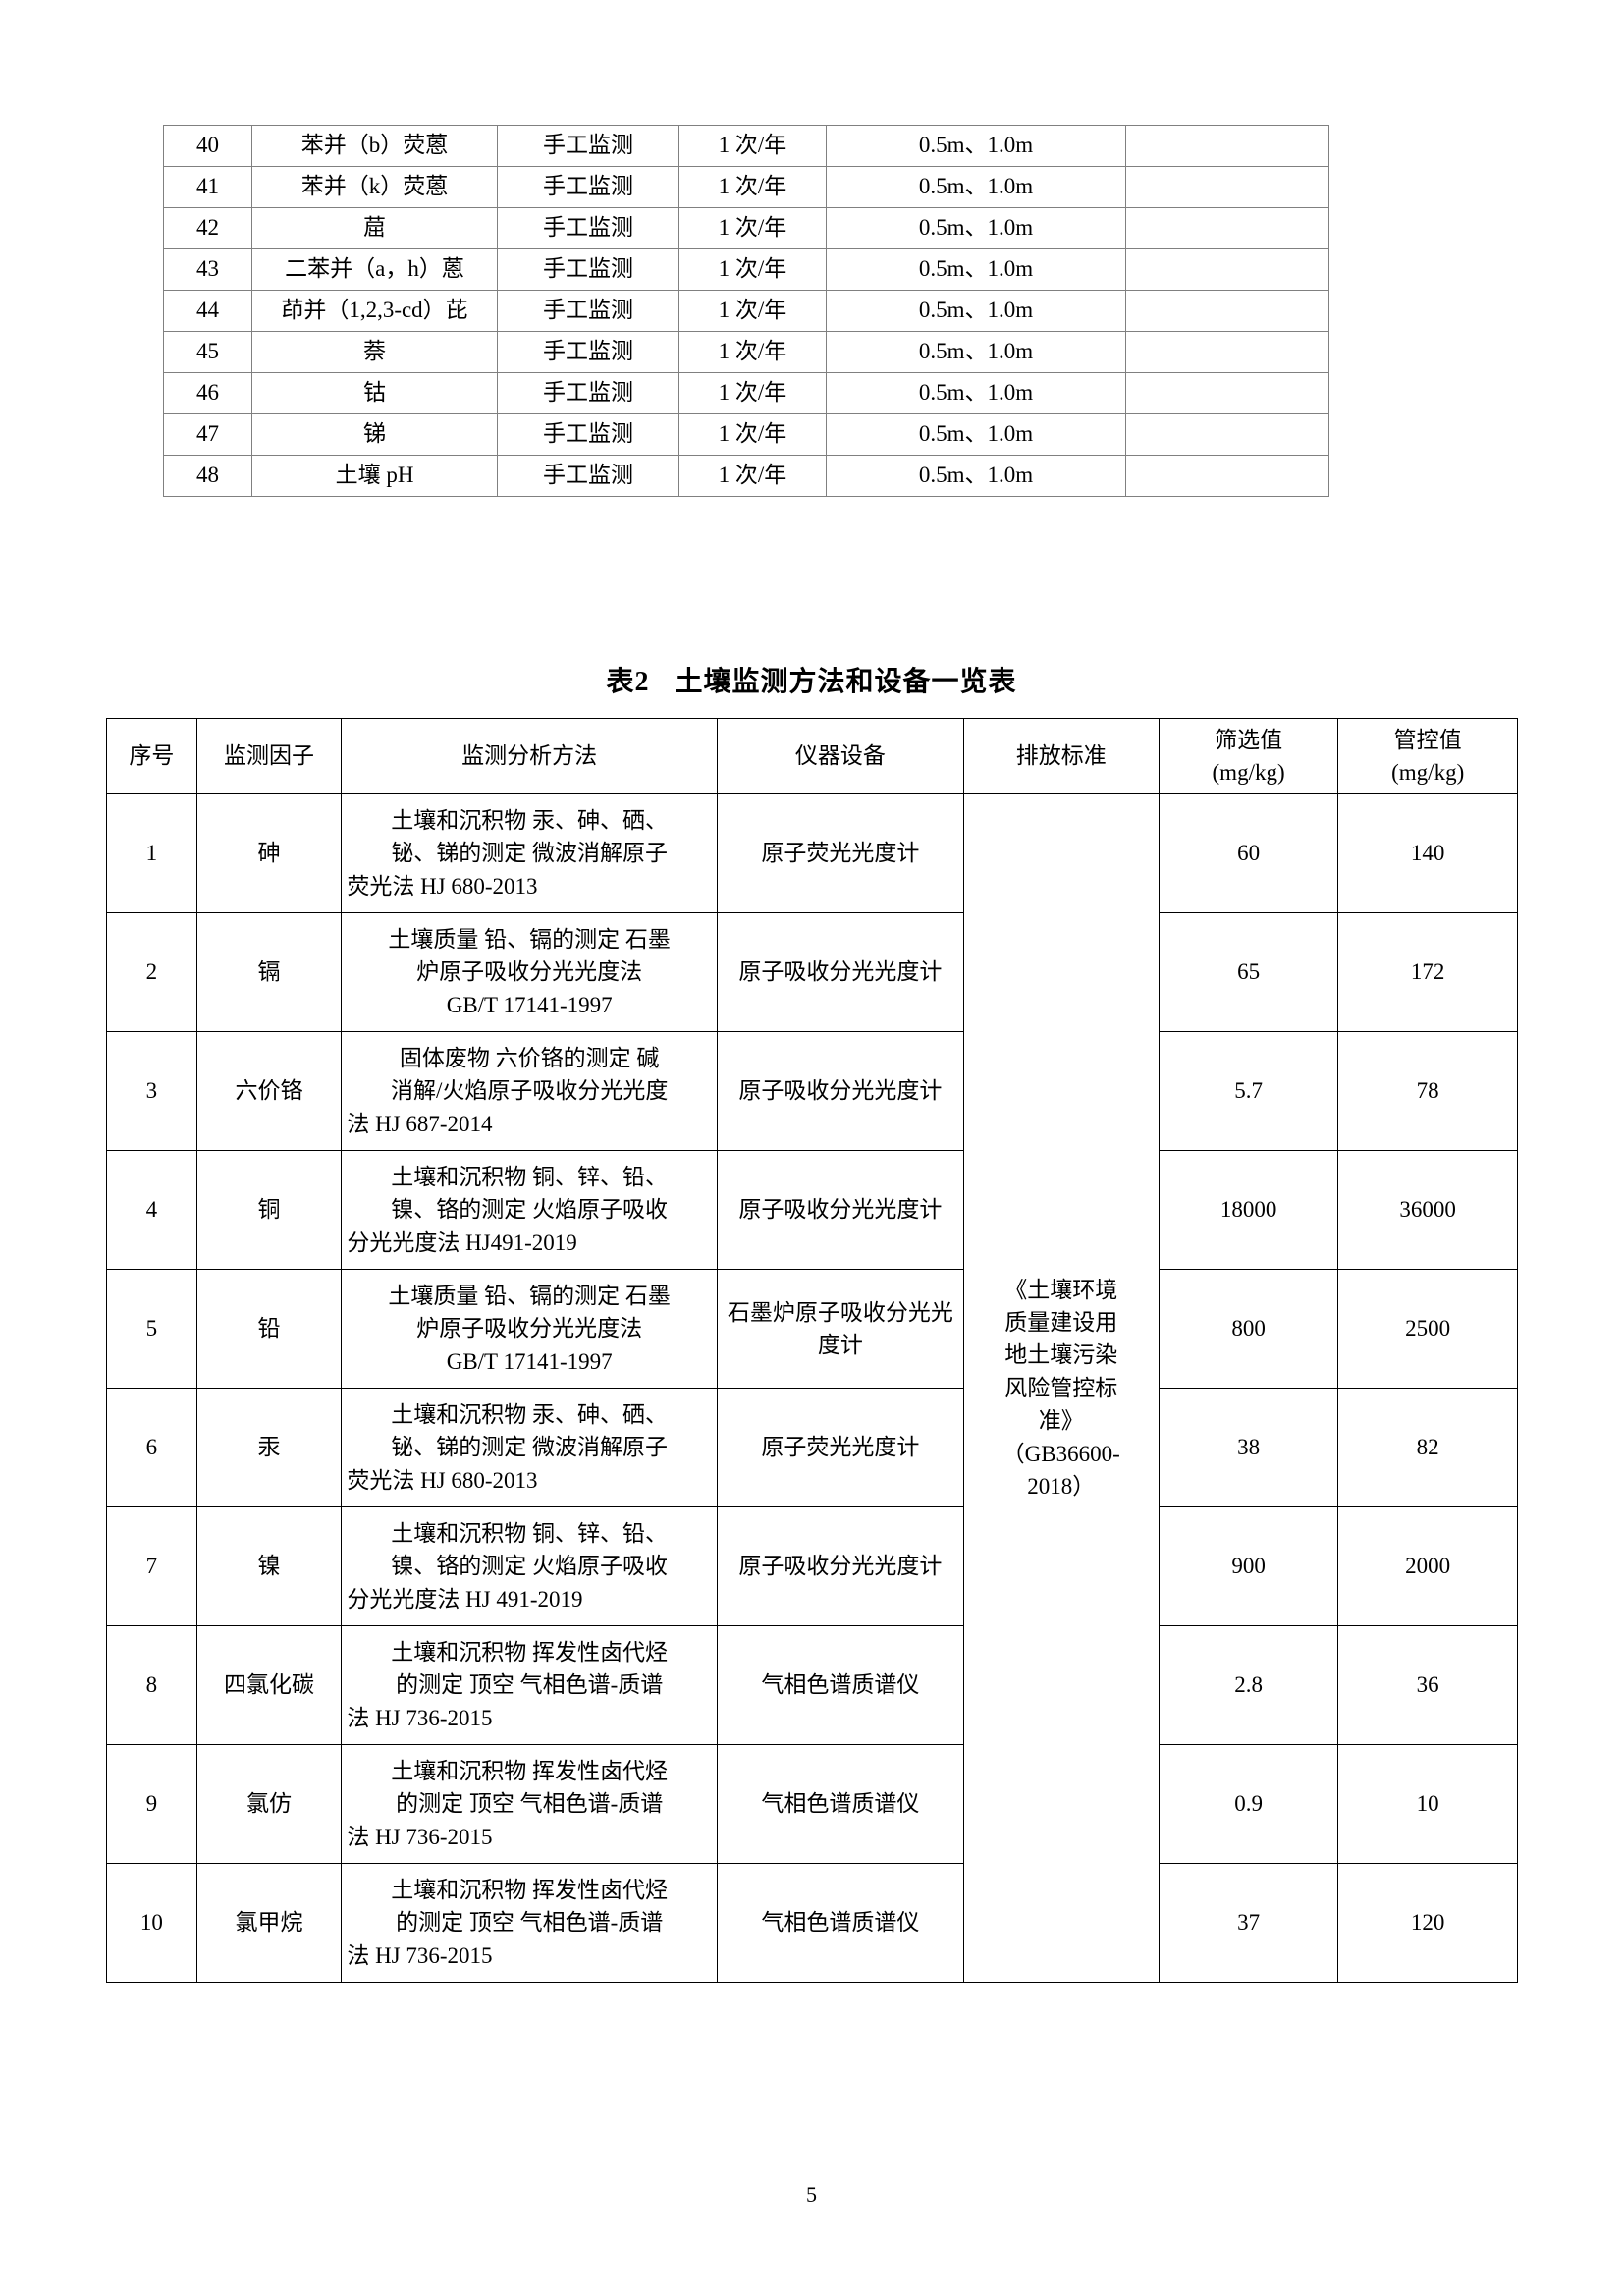 The width and height of the screenshot is (1623, 2296). What do you see at coordinates (840, 756) in the screenshot?
I see `header-instrument: 仪器设备` at bounding box center [840, 756].